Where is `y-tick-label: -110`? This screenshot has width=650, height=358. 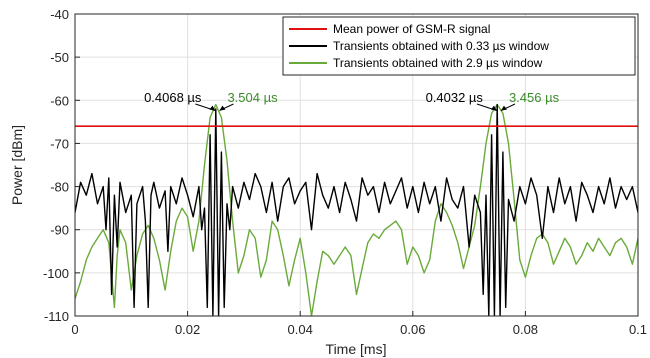 y-tick-label: -110 is located at coordinates (56, 316).